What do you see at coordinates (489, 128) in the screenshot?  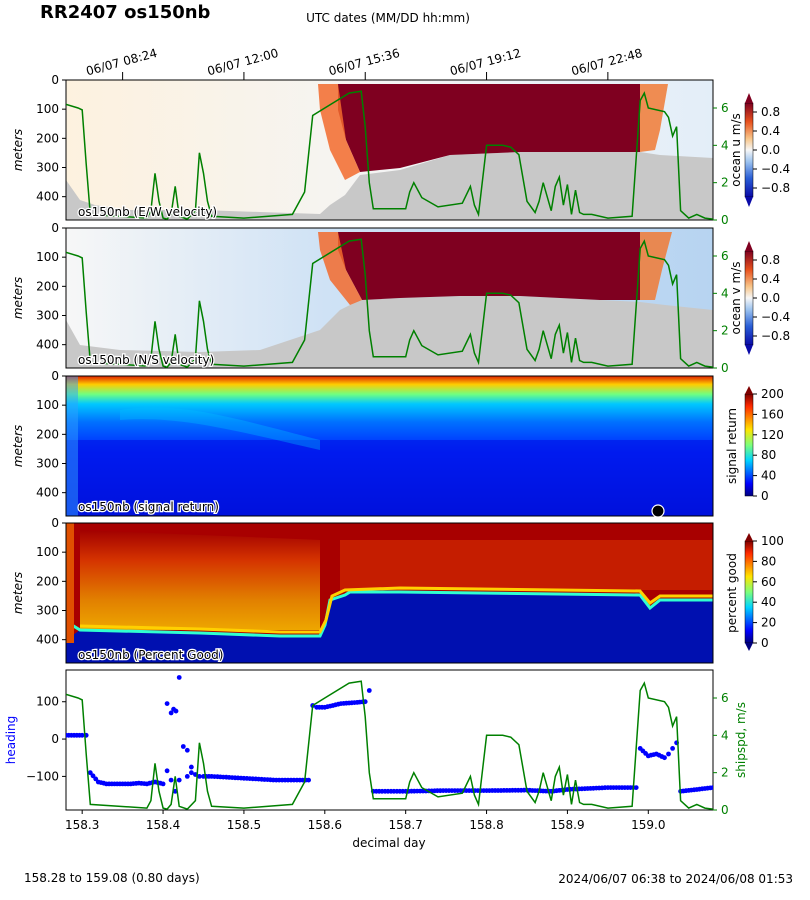 I see `ew-high-velocity-region` at bounding box center [489, 128].